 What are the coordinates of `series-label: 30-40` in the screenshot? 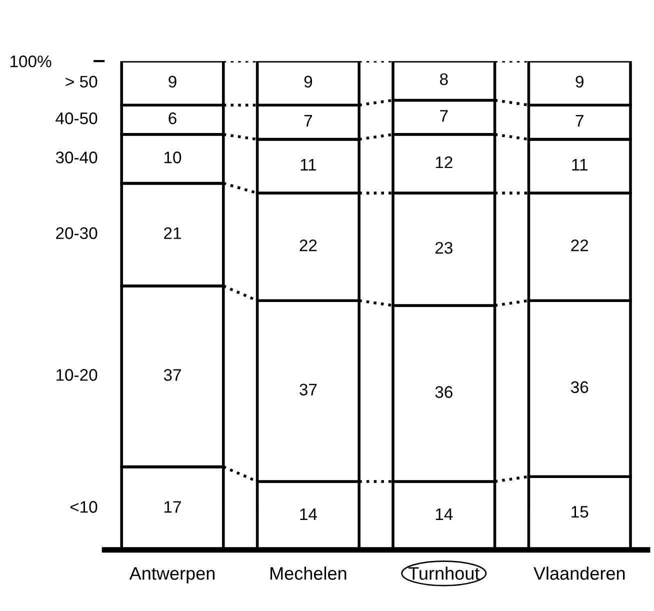 It's located at (77, 158).